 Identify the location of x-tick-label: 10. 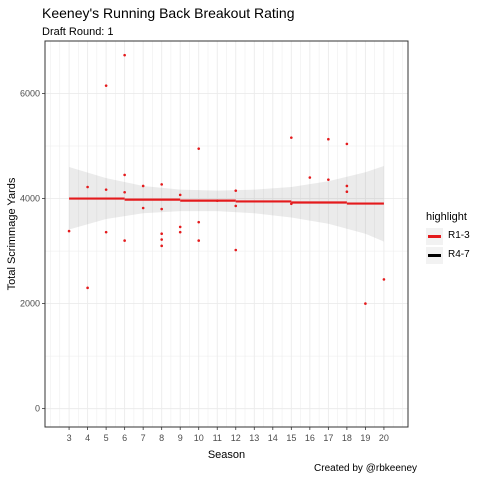
(199, 438).